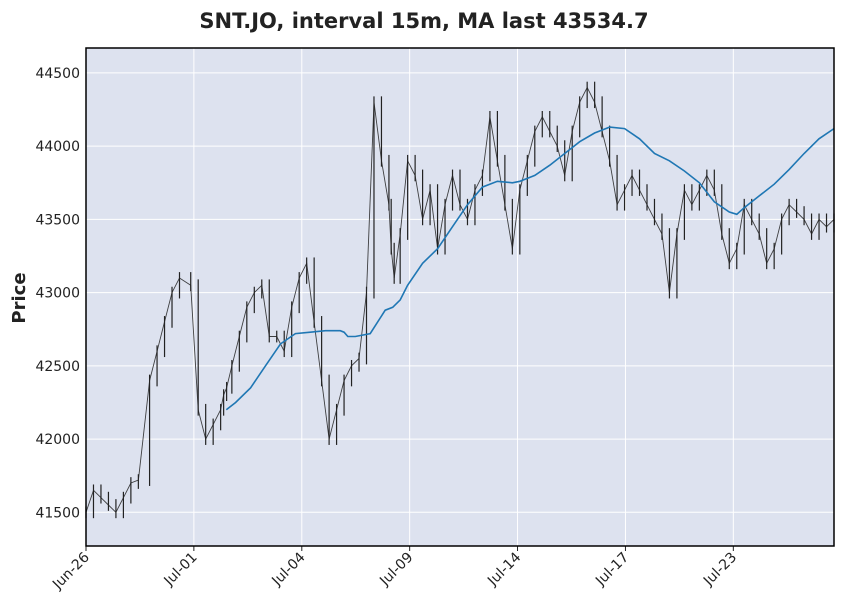  What do you see at coordinates (57, 220) in the screenshot?
I see `y-tick-label: 43500` at bounding box center [57, 220].